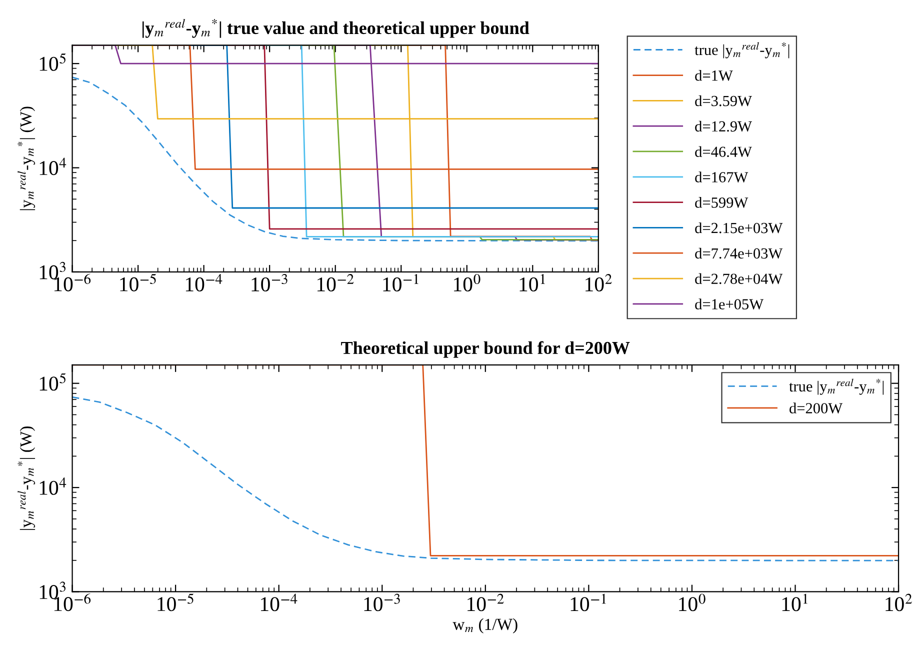 The height and width of the screenshot is (646, 915). I want to click on x-axis-title: w$_{m}$ (1/W), so click(485, 626).